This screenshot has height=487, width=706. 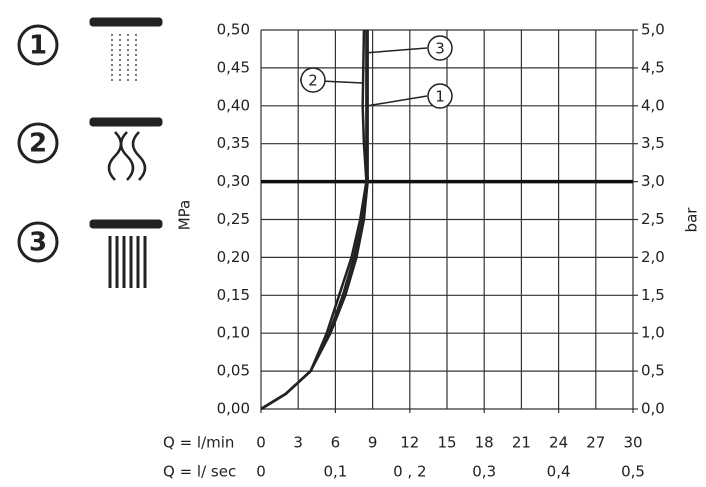 What do you see at coordinates (298, 443) in the screenshot?
I see `x-tick-label: 3` at bounding box center [298, 443].